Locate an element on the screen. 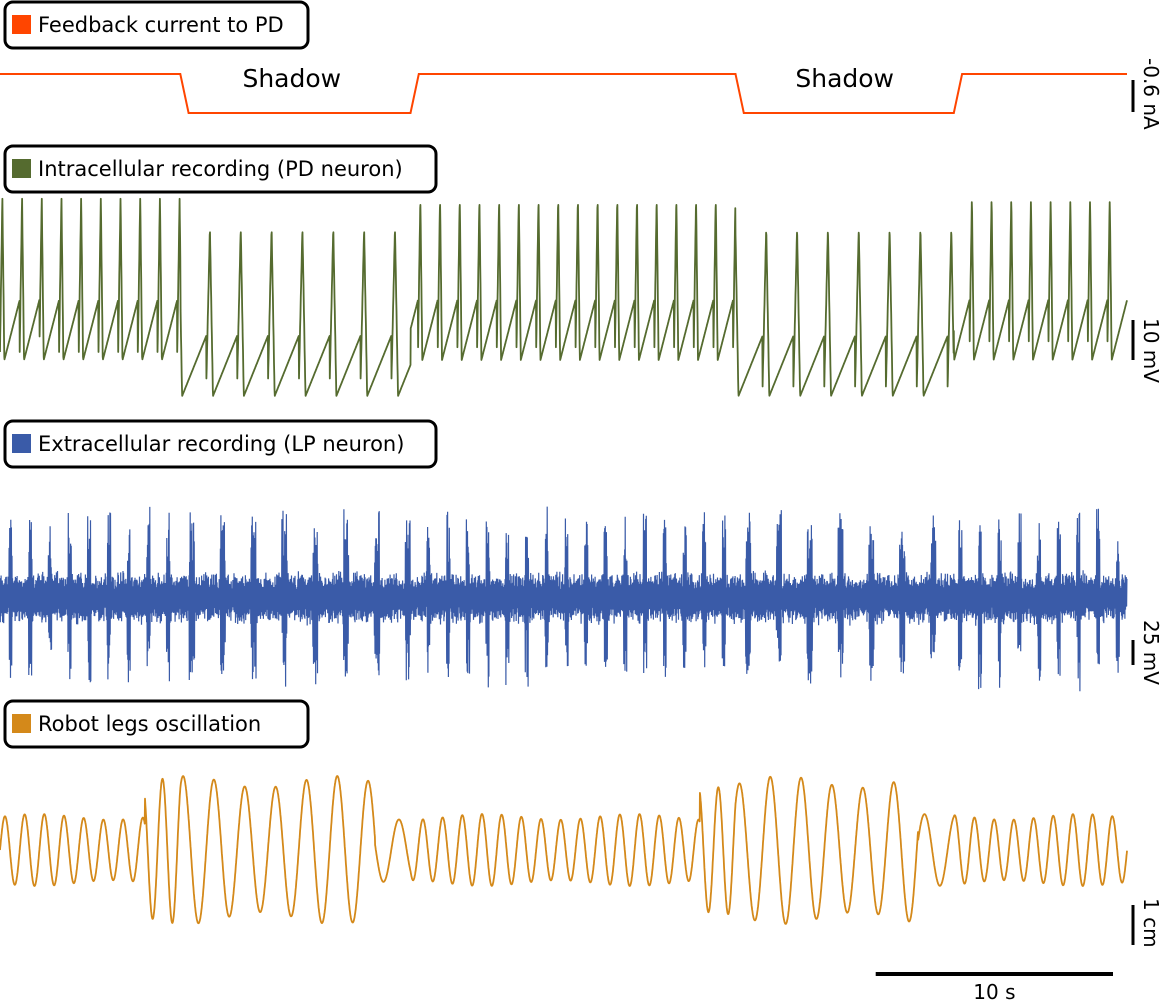  legend-swatch-robot is located at coordinates (21, 723).